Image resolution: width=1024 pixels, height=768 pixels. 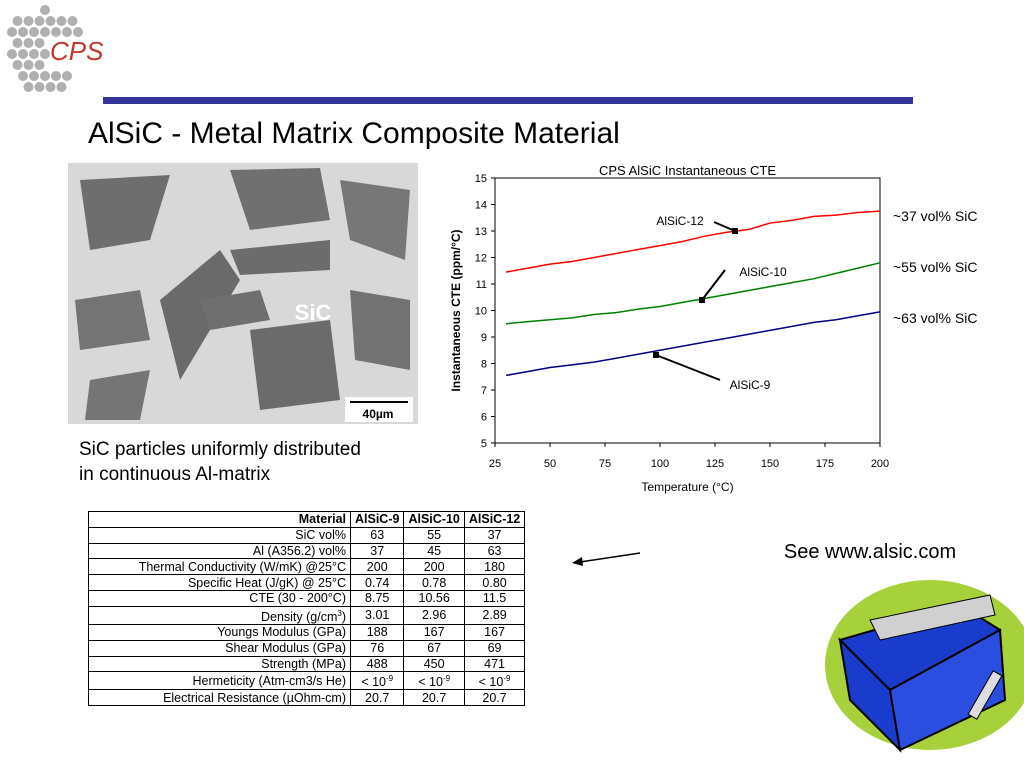 What do you see at coordinates (715, 464) in the screenshot?
I see `x-tick-label: 125` at bounding box center [715, 464].